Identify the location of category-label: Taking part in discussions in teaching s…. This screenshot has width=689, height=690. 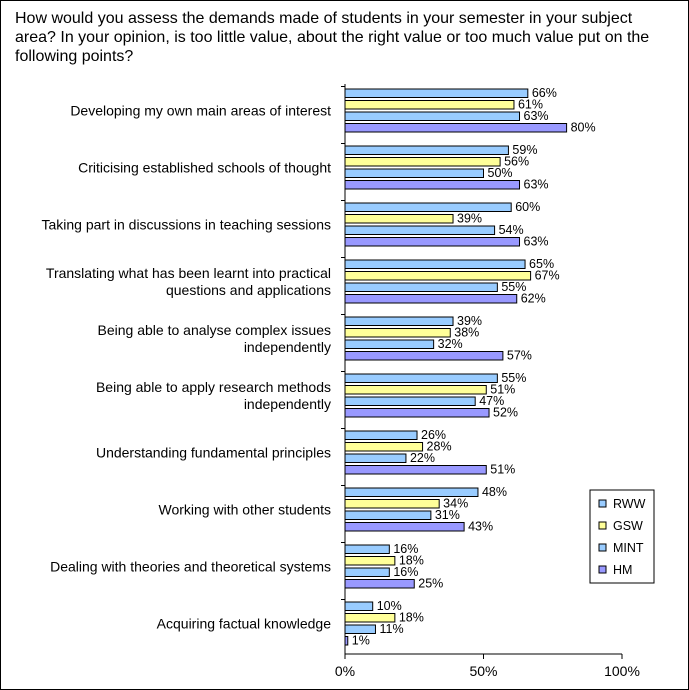
(187, 225).